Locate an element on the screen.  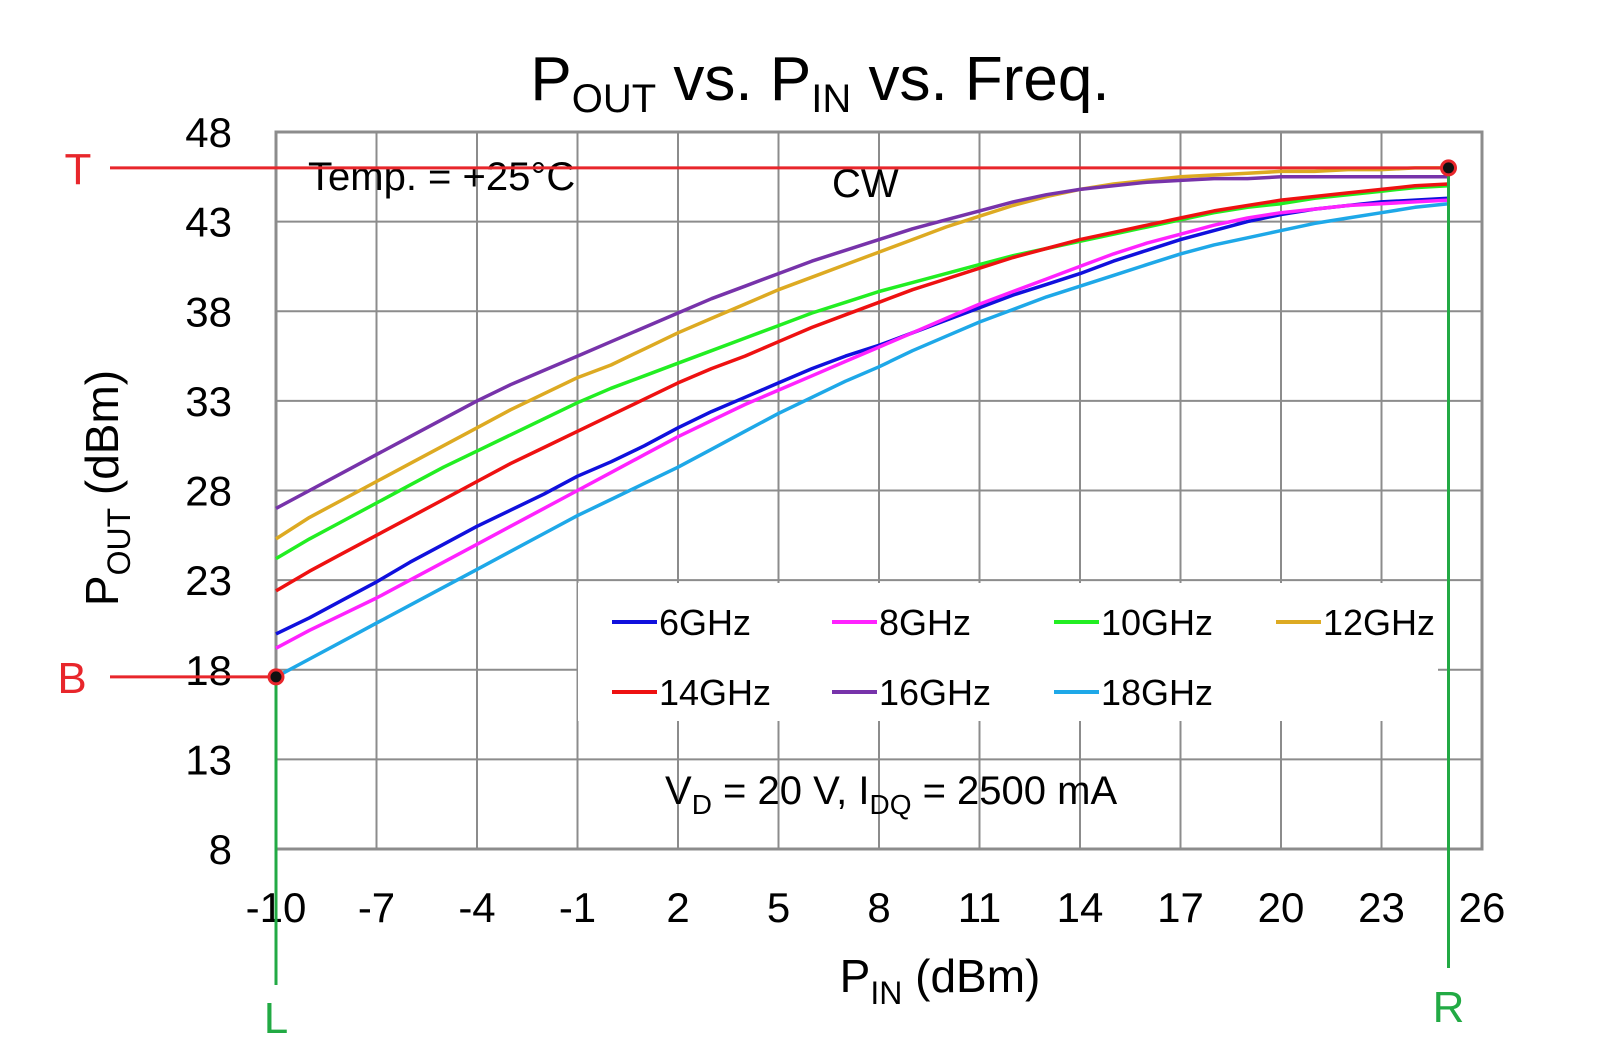
legend-label-14ghz: 14GHz is located at coordinates (715, 692).